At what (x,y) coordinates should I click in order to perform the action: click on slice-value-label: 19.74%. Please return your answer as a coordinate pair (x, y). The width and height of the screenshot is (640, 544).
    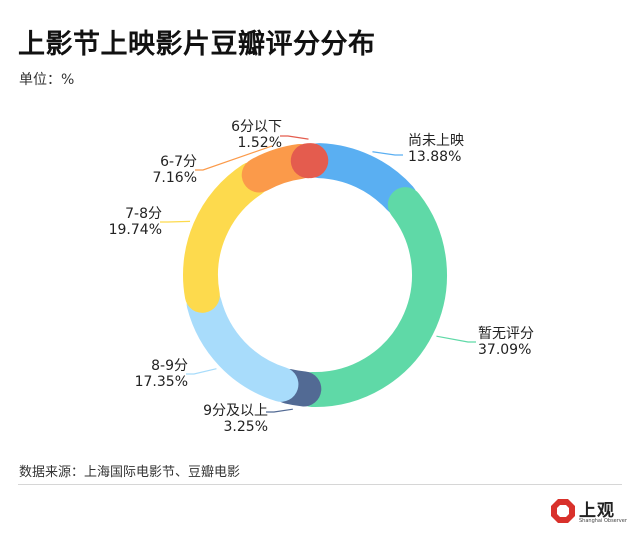
    Looking at the image, I should click on (135, 230).